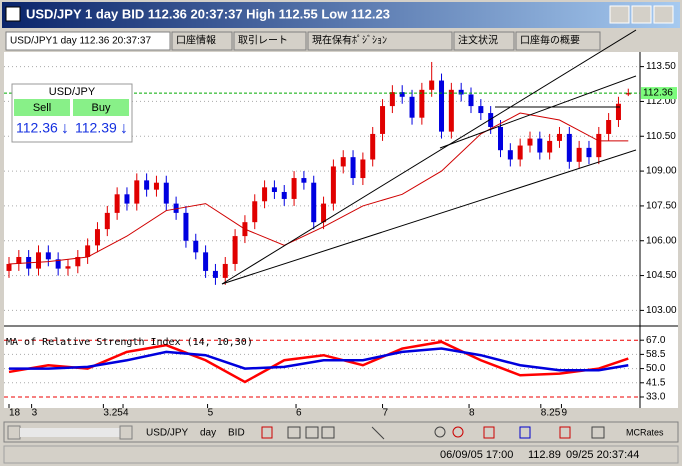 The image size is (682, 471). What do you see at coordinates (126, 413) in the screenshot?
I see `x-tick-label: 4` at bounding box center [126, 413].